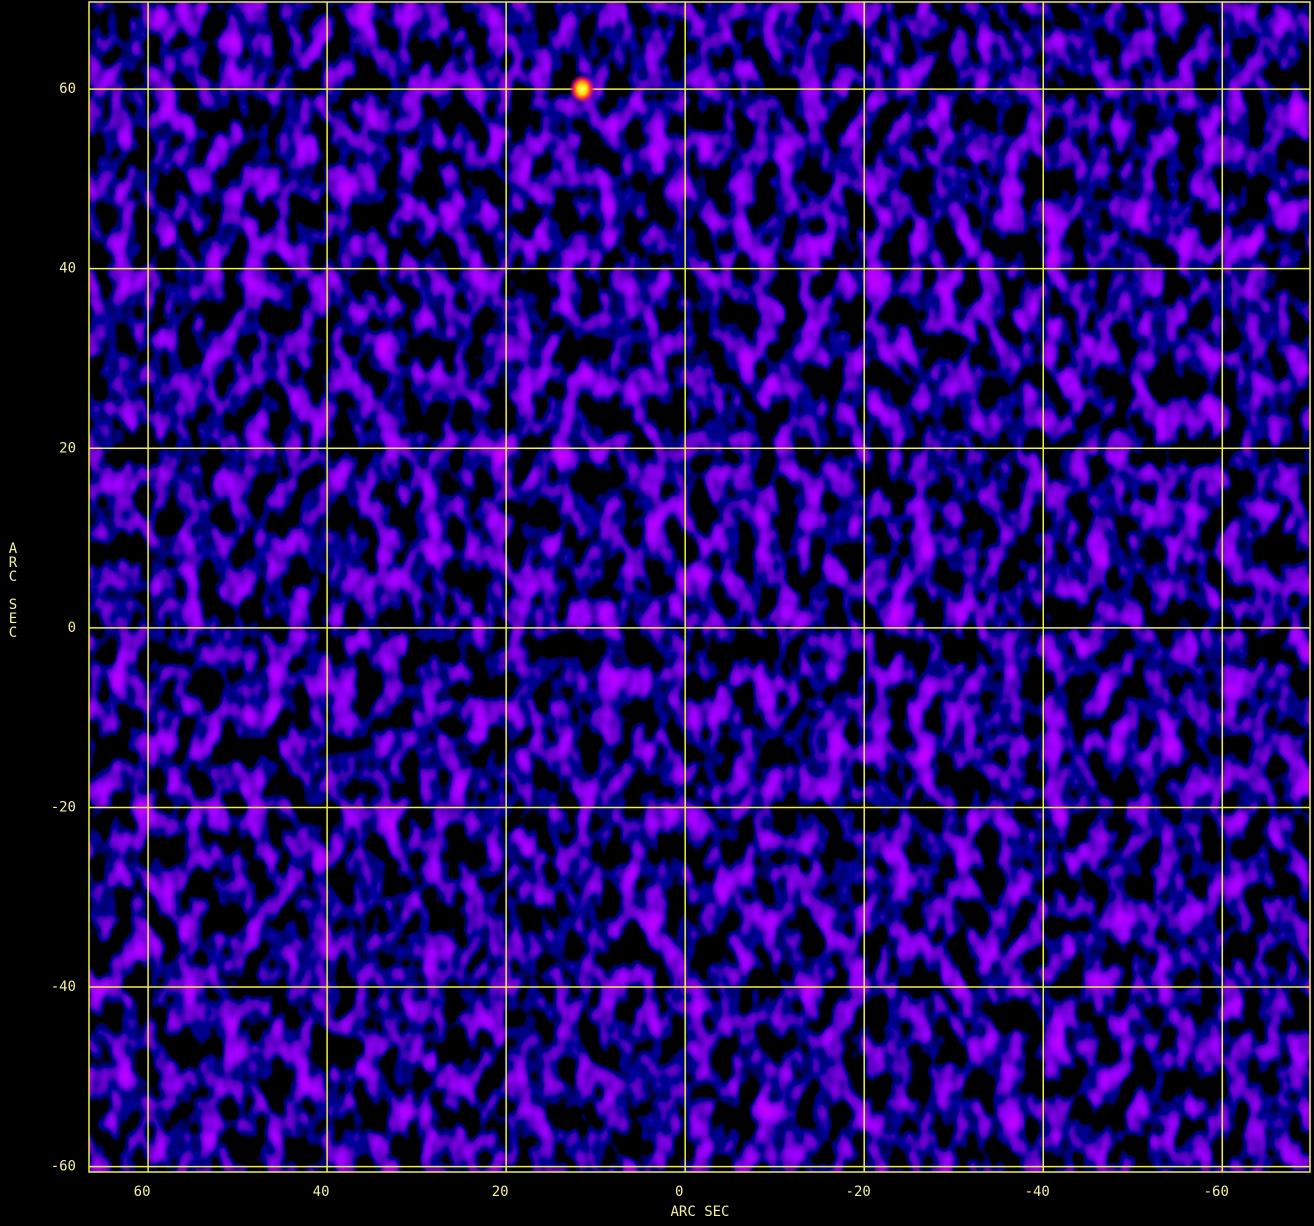 The height and width of the screenshot is (1226, 1314). I want to click on y-tick-label: 0, so click(72, 628).